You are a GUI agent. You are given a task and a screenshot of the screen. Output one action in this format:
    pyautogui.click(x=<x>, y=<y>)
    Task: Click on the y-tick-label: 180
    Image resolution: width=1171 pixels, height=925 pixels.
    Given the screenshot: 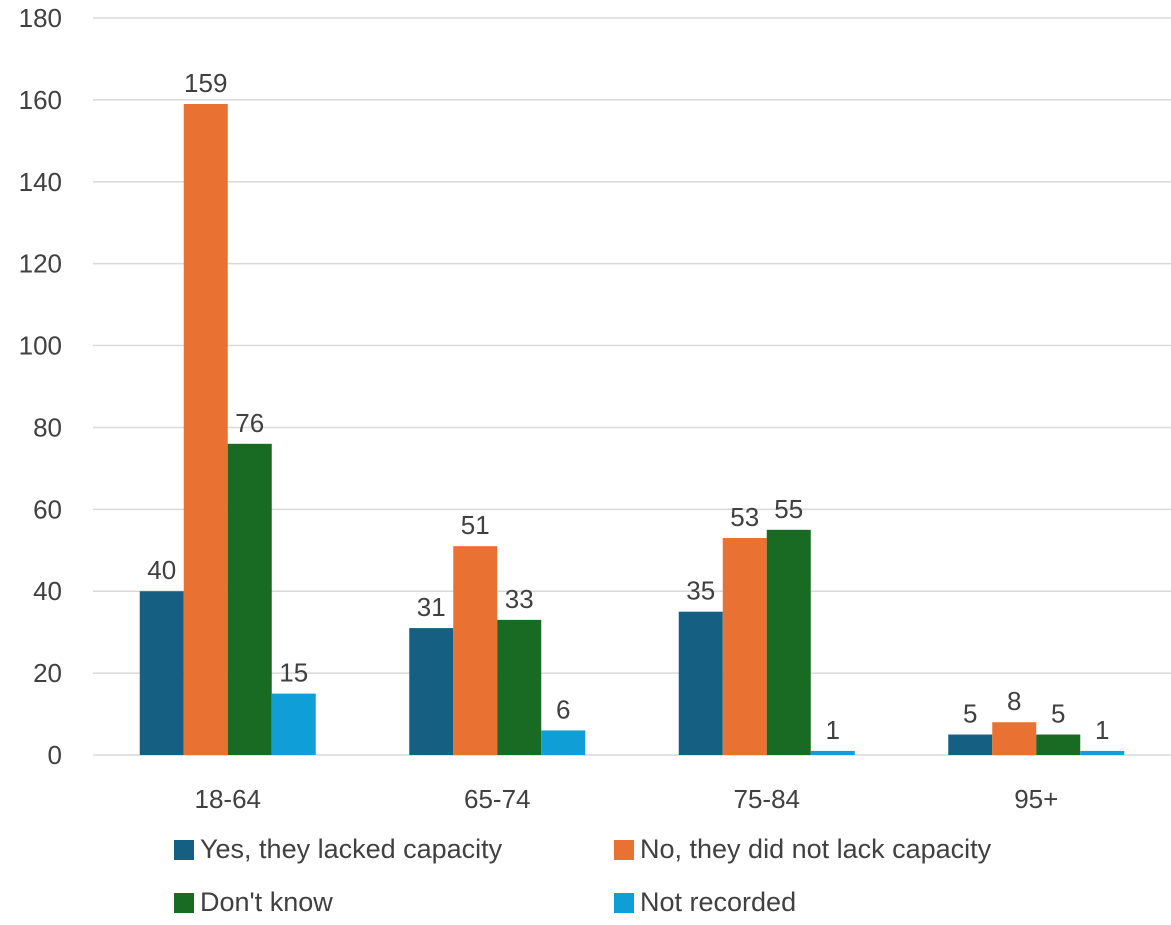 What is the action you would take?
    pyautogui.click(x=40, y=18)
    